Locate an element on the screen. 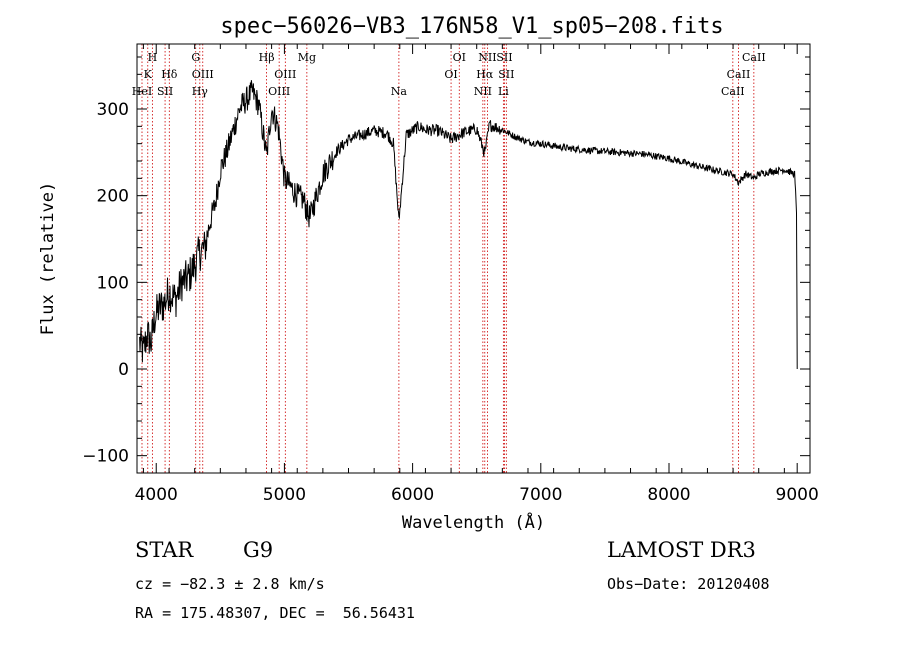 Image resolution: width=900 pixels, height=649 pixels. x-tick-label: 9000 is located at coordinates (797, 495).